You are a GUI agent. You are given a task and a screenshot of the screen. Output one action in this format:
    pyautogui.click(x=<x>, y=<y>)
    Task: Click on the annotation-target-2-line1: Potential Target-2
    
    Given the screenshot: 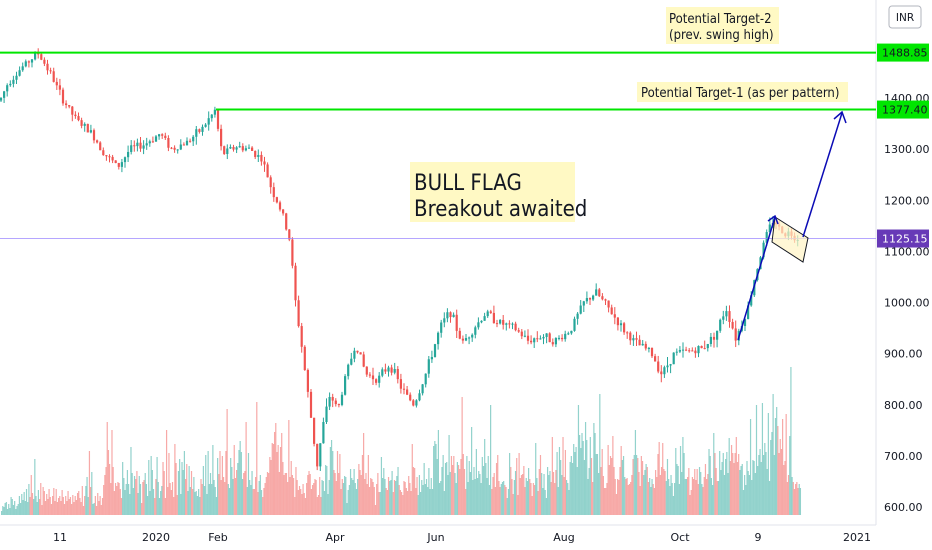 What is the action you would take?
    pyautogui.click(x=720, y=19)
    